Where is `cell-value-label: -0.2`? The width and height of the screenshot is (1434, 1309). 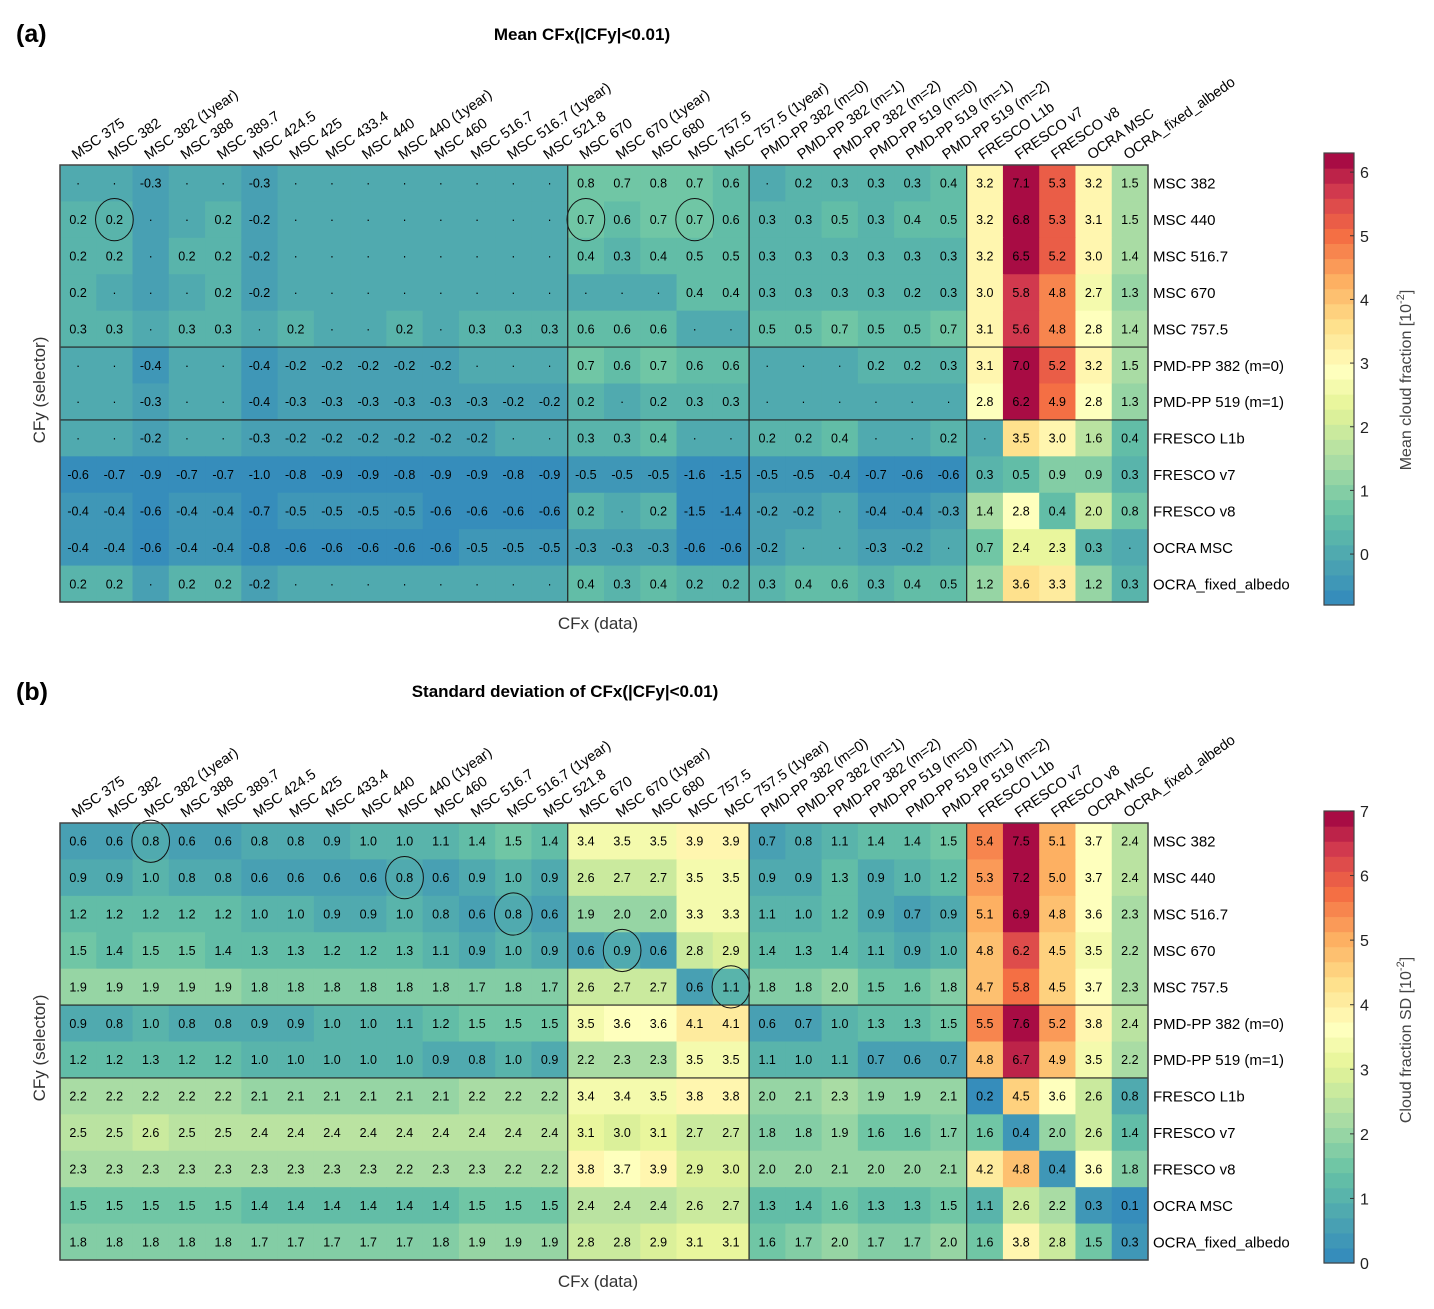
cell-value-label: -0.2 is located at coordinates (260, 257).